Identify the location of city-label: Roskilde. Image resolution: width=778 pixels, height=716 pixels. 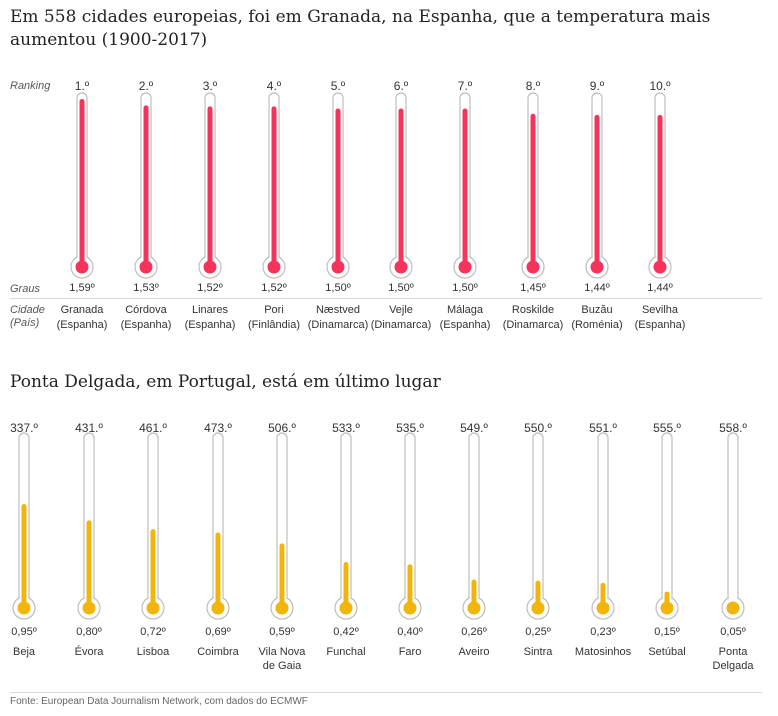
(533, 310).